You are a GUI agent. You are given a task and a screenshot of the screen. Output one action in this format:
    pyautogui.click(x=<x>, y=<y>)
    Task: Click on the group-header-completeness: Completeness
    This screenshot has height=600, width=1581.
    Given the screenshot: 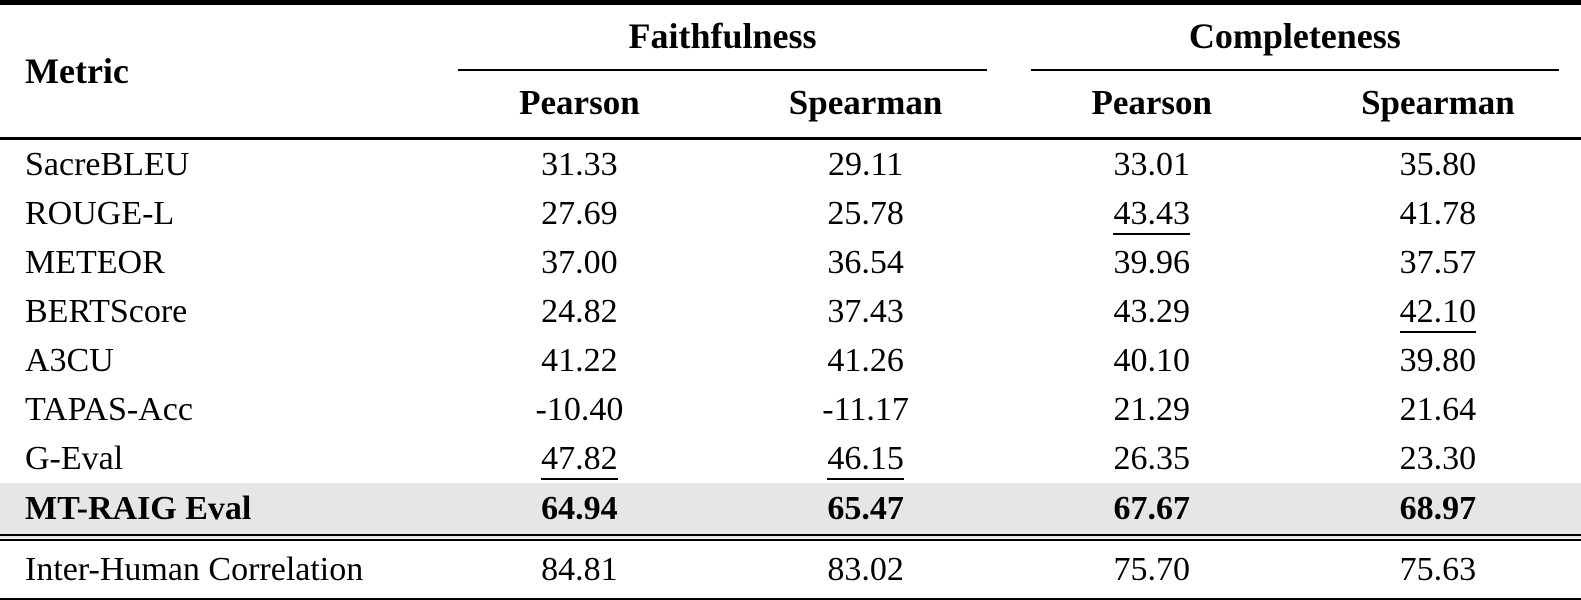 What is the action you would take?
    pyautogui.click(x=1295, y=37)
    